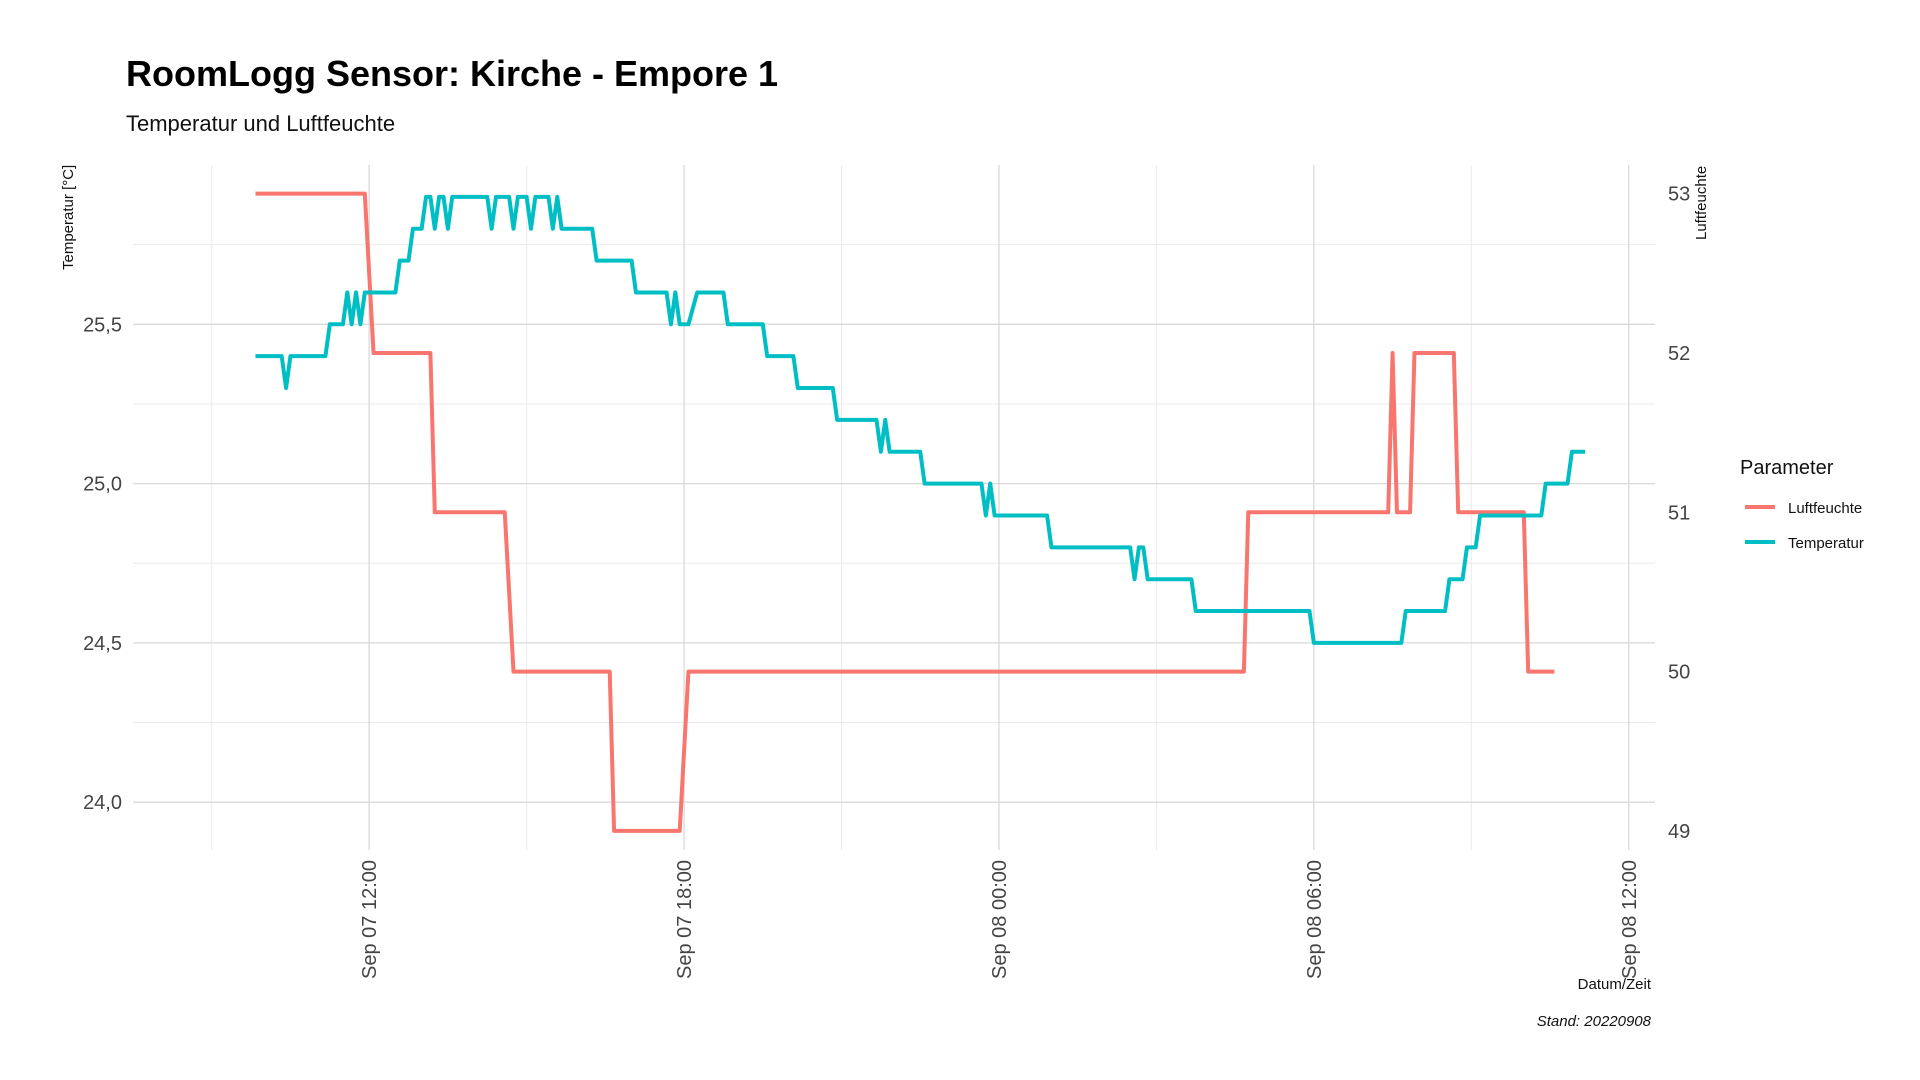 The image size is (1920, 1080). What do you see at coordinates (1630, 919) in the screenshot?
I see `x-tick-label: Sep 08 12:00` at bounding box center [1630, 919].